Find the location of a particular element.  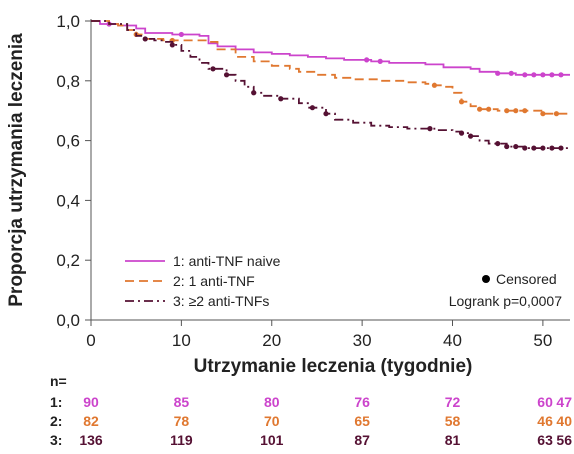

risk-row-label-2: 2: is located at coordinates (56, 421).